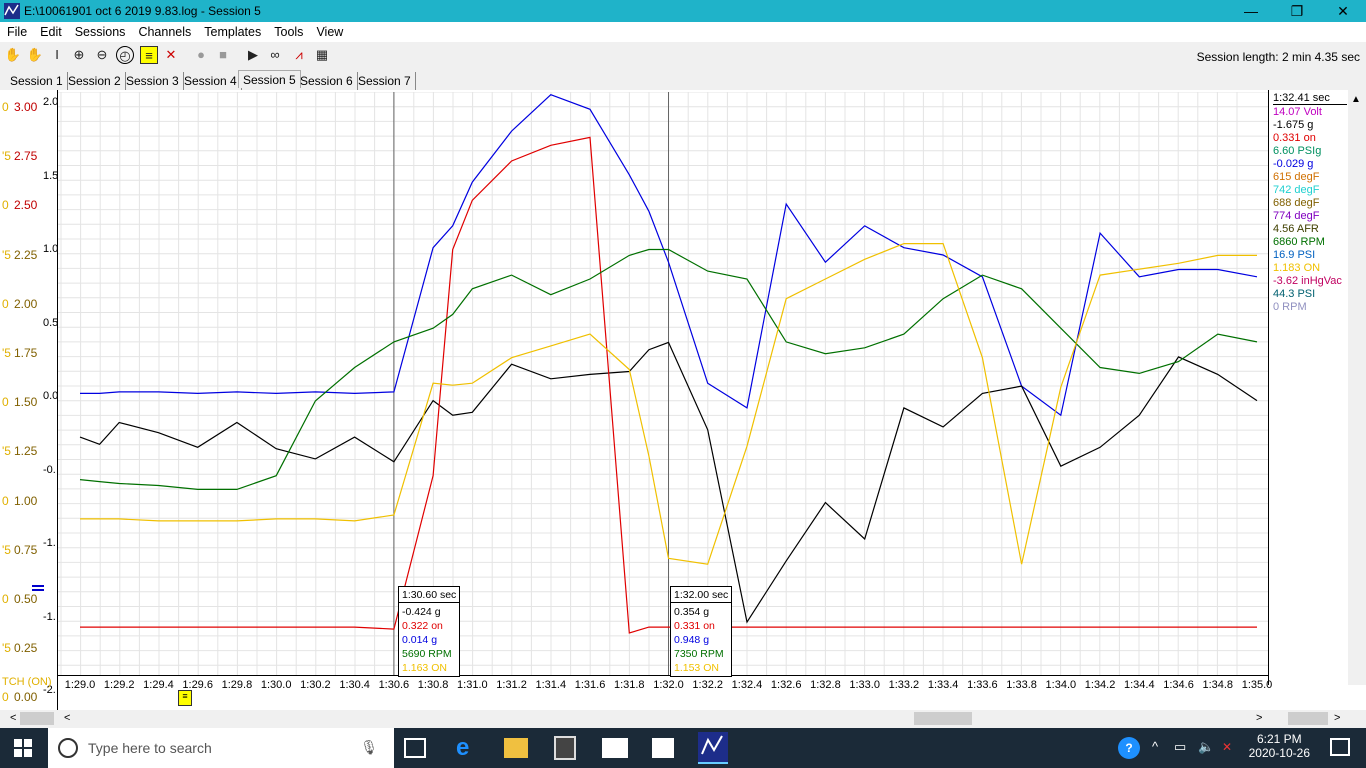 The width and height of the screenshot is (1366, 768). I want to click on taskbar-search: Type here to search 🎙, so click(221, 748).